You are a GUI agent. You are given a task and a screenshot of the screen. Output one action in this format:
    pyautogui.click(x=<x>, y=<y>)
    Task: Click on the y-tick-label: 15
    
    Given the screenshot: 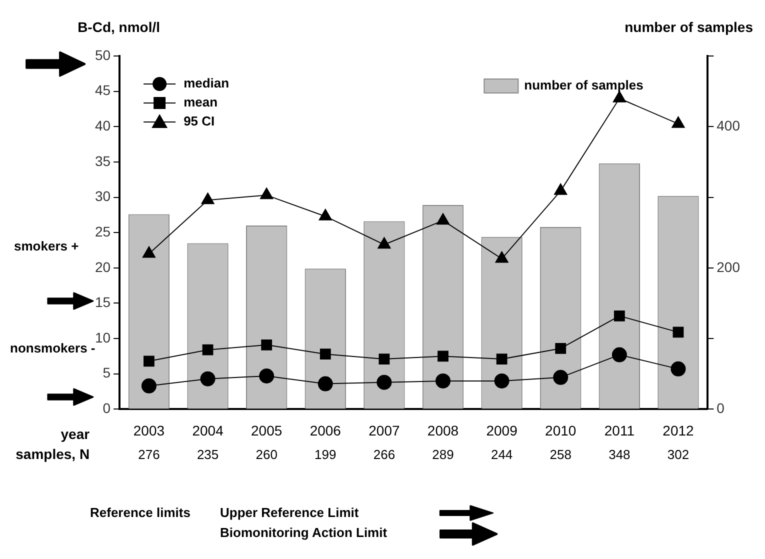 What is the action you would take?
    pyautogui.click(x=102, y=302)
    